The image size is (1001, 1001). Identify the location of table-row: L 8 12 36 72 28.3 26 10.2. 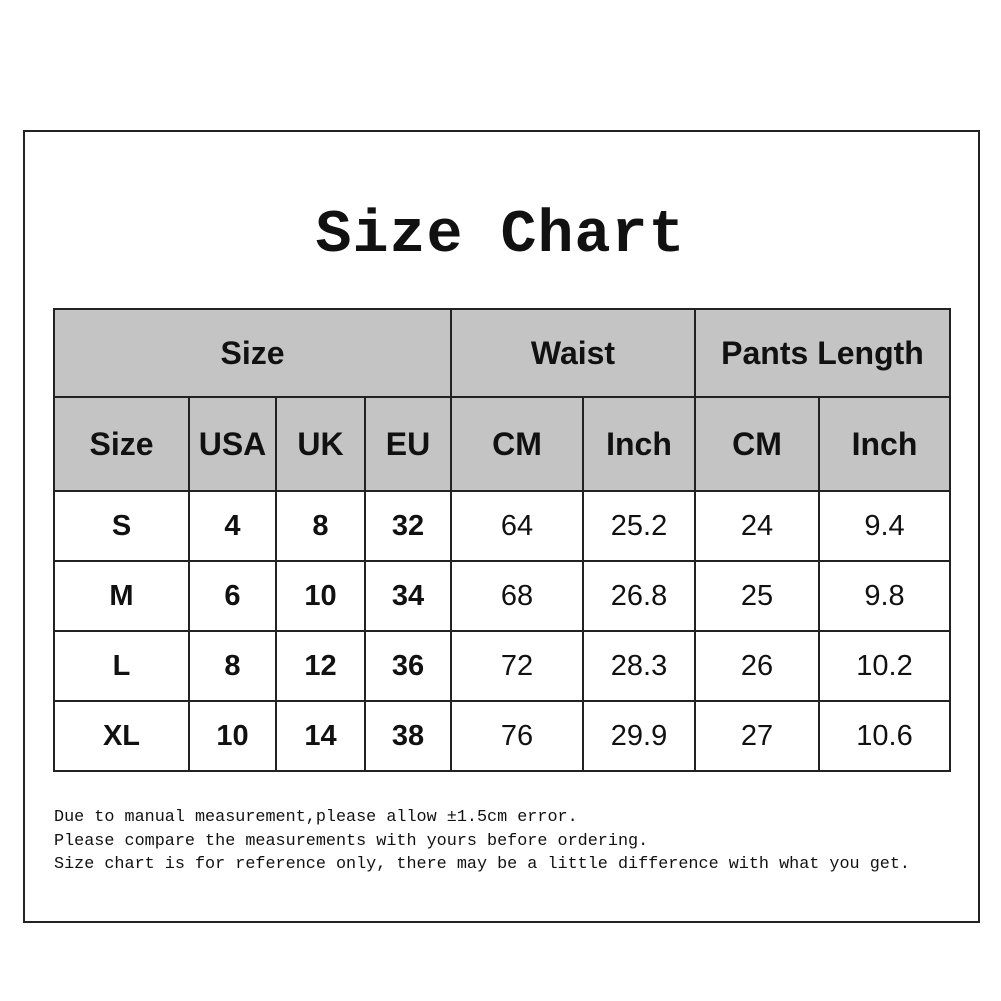
(502, 666).